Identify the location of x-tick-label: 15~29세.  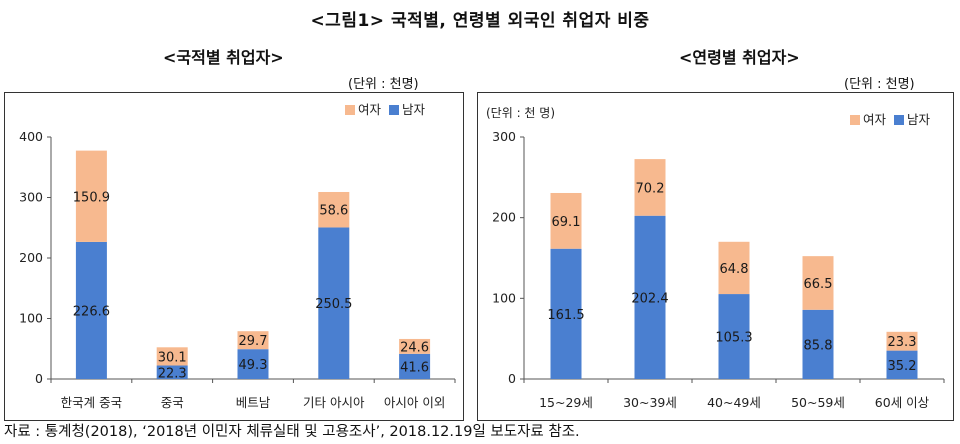
(566, 402).